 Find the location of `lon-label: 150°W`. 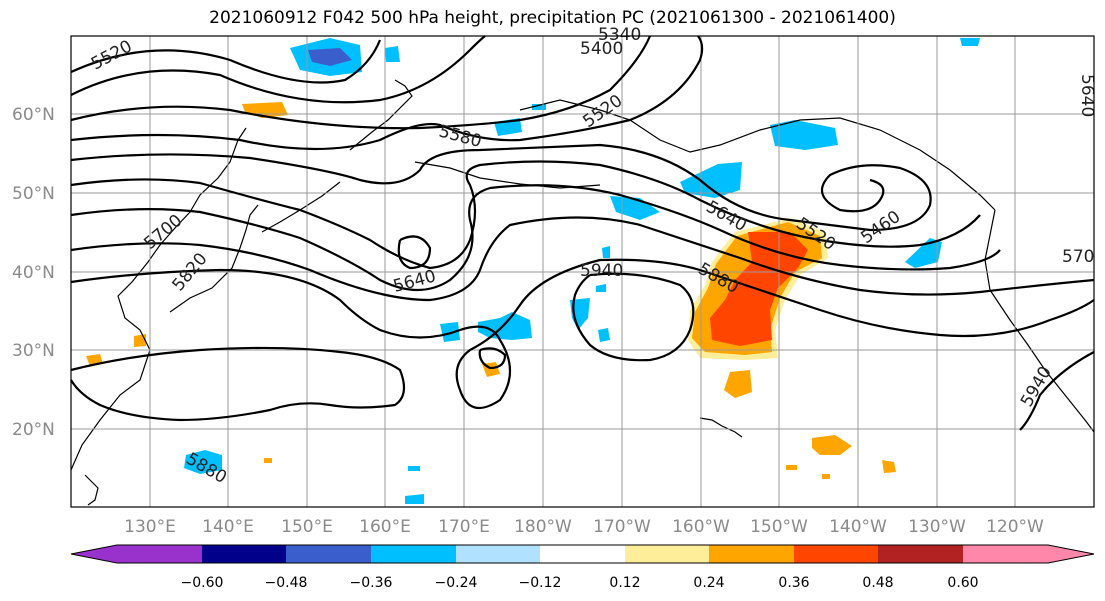

lon-label: 150°W is located at coordinates (779, 527).